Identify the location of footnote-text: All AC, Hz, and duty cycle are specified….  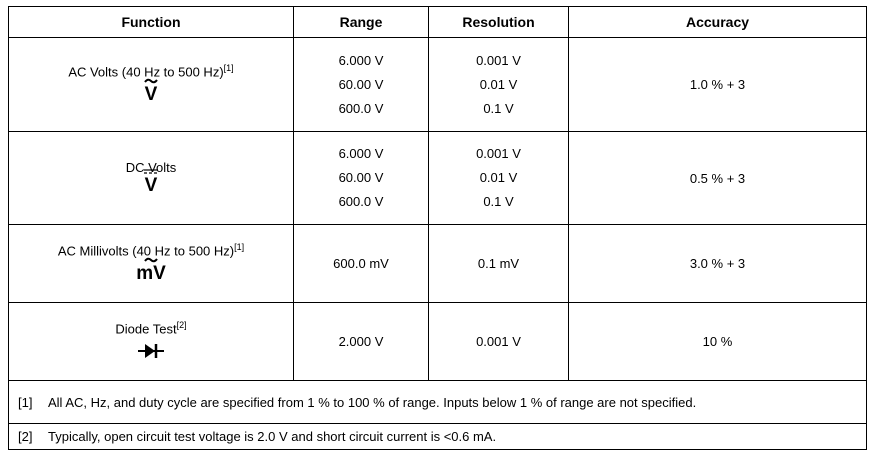
(372, 402).